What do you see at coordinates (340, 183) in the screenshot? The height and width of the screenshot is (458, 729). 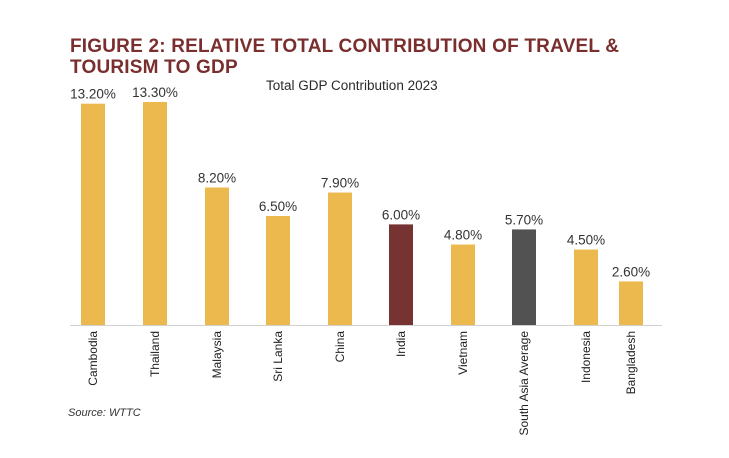 I see `data-label: 7.90%` at bounding box center [340, 183].